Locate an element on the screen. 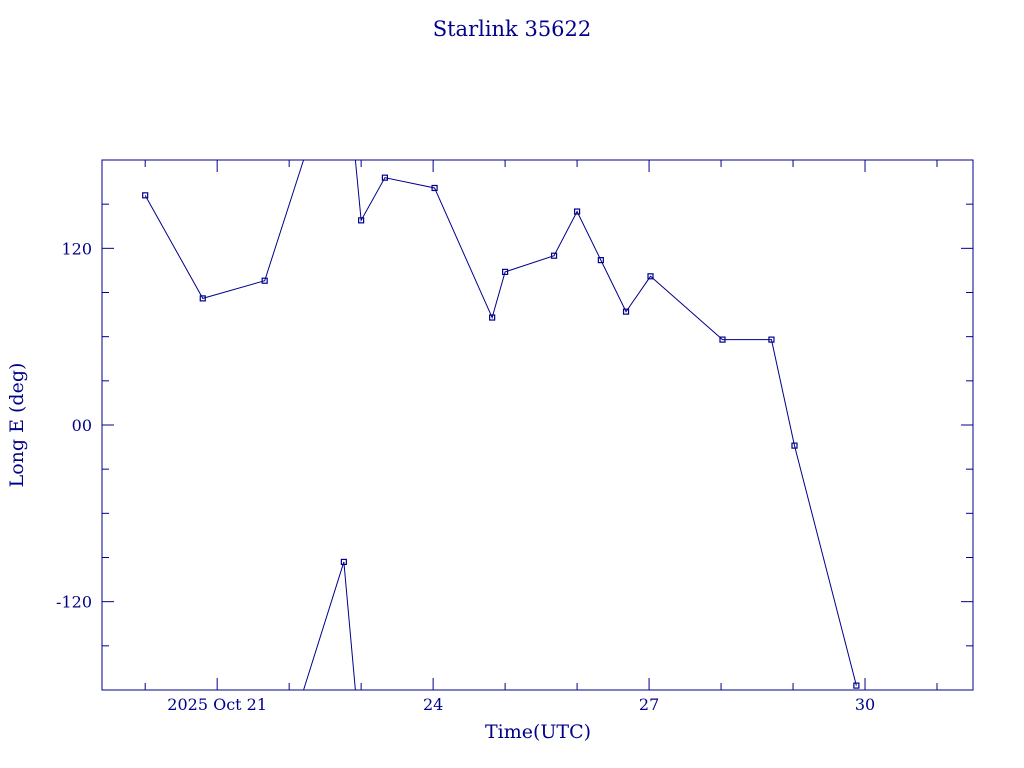  chart-title: Starlink 35622 is located at coordinates (512, 29).